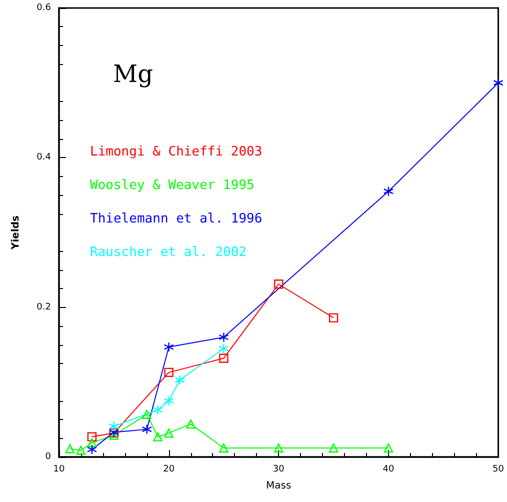 The width and height of the screenshot is (507, 502). Describe the element at coordinates (176, 219) in the screenshot. I see `text: Thielemann et al. 1996` at that location.